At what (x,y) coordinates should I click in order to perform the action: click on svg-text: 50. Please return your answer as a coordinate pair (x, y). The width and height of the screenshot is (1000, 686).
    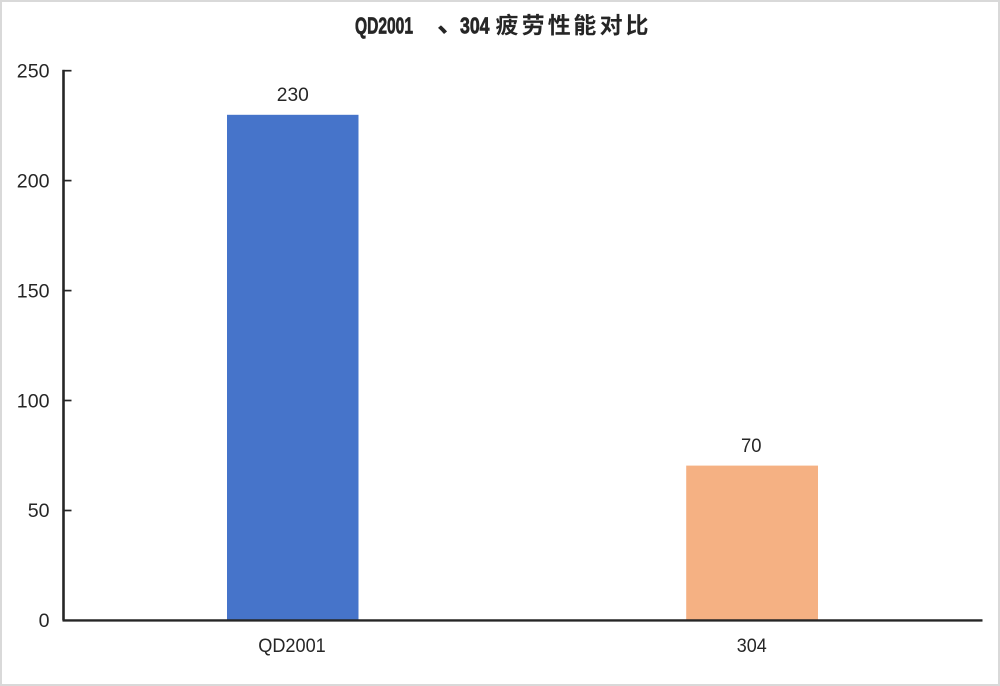
    Looking at the image, I should click on (39, 511).